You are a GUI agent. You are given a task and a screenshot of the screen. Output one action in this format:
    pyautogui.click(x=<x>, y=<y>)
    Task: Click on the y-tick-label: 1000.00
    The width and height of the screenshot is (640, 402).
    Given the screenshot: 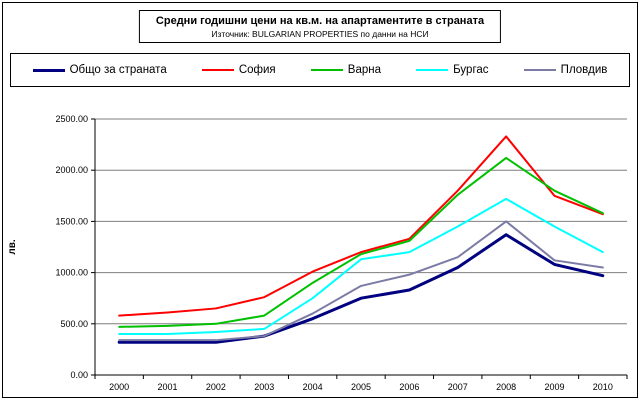 What is the action you would take?
    pyautogui.click(x=71, y=273)
    